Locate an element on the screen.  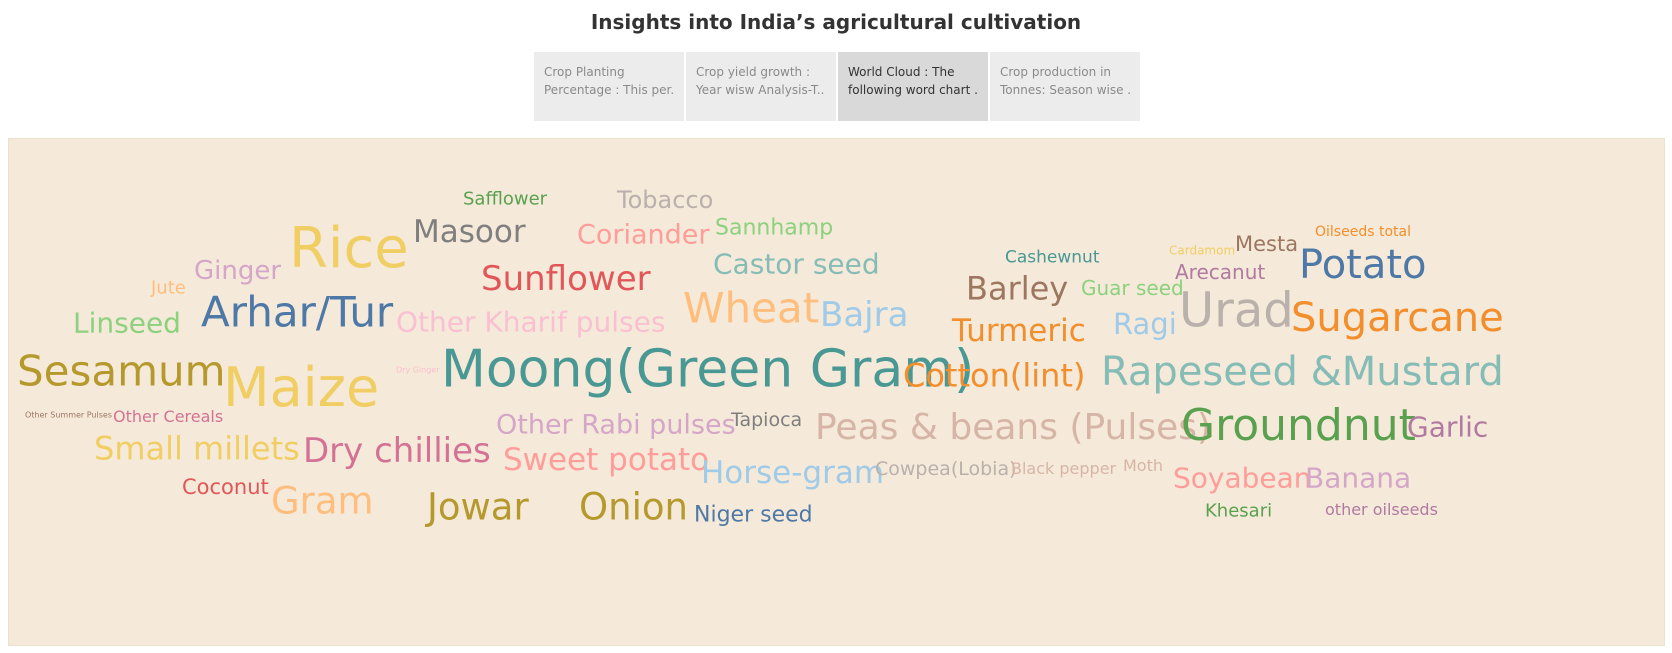
word-cotton-lint: Cotton(lint) is located at coordinates (994, 375).